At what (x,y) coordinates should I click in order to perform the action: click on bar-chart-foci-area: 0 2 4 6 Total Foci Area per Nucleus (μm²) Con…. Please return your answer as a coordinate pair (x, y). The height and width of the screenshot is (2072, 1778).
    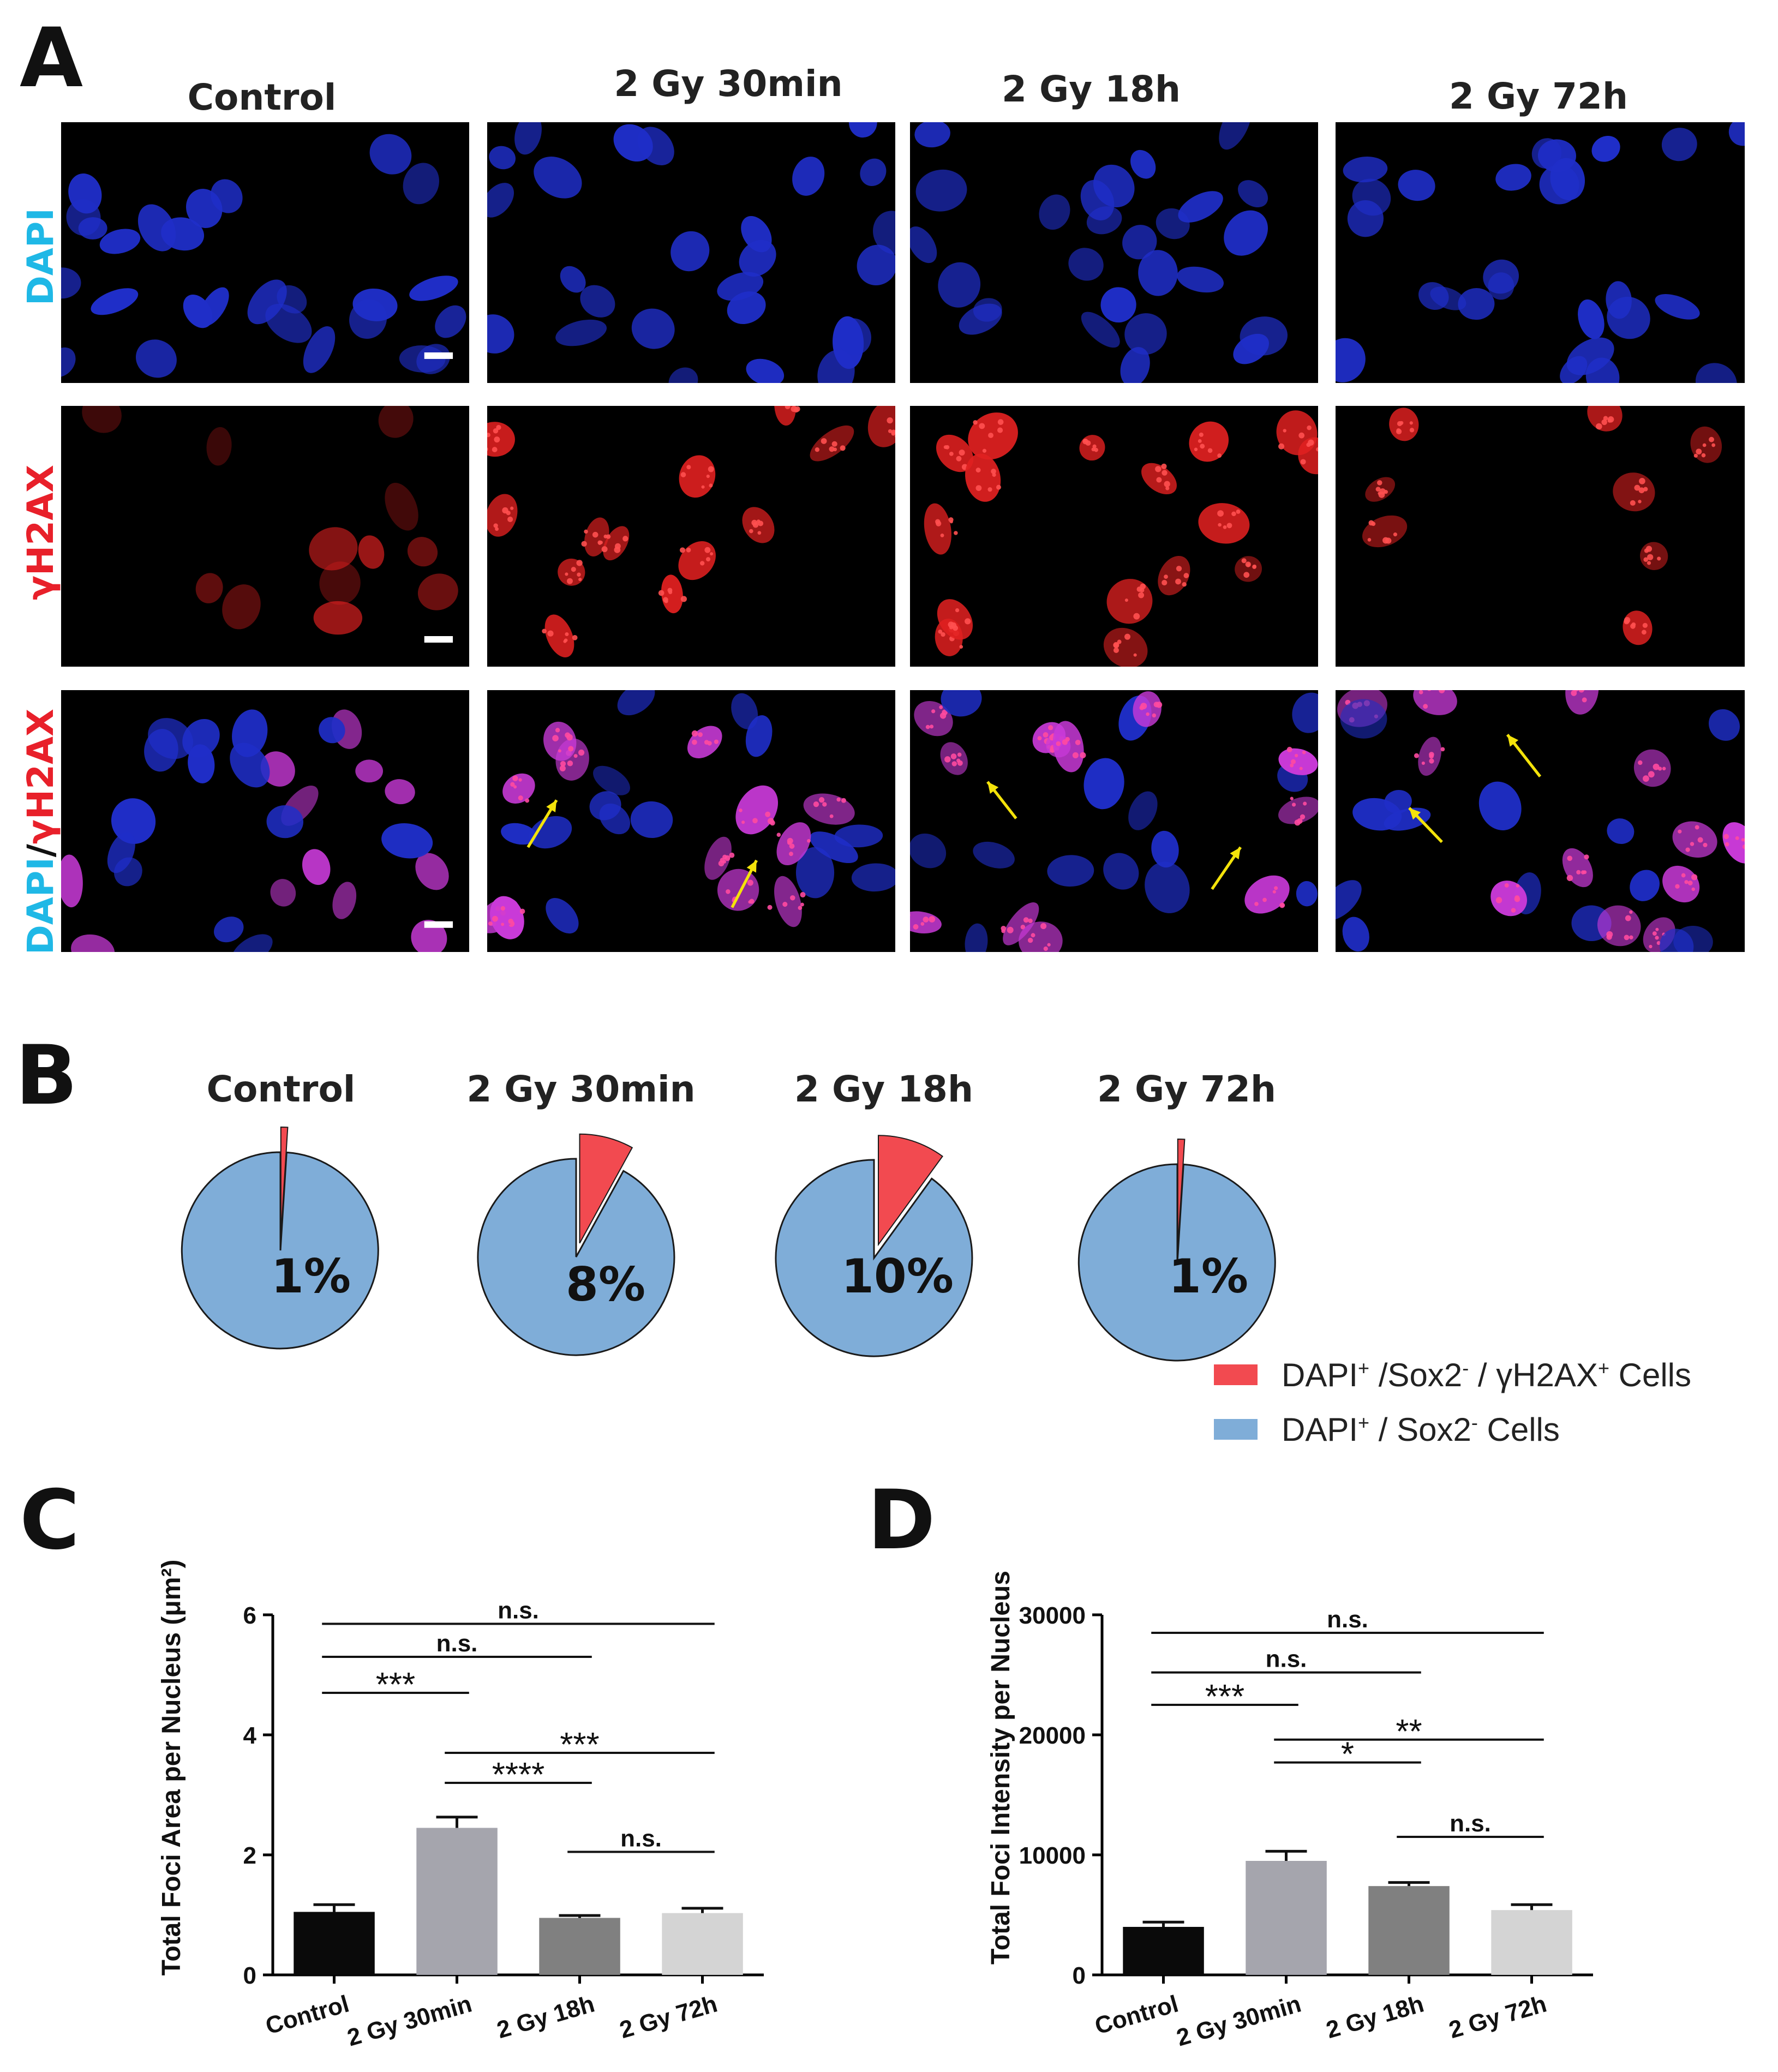
    Looking at the image, I should click on (460, 1806).